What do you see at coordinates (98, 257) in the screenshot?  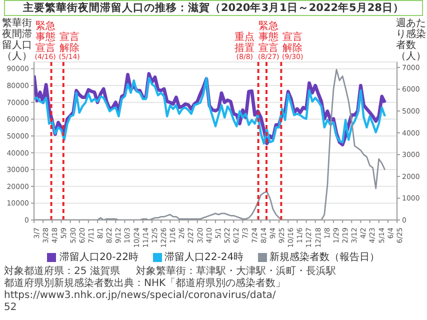 I see `legend-label: 滞留人口20-22時` at bounding box center [98, 257].